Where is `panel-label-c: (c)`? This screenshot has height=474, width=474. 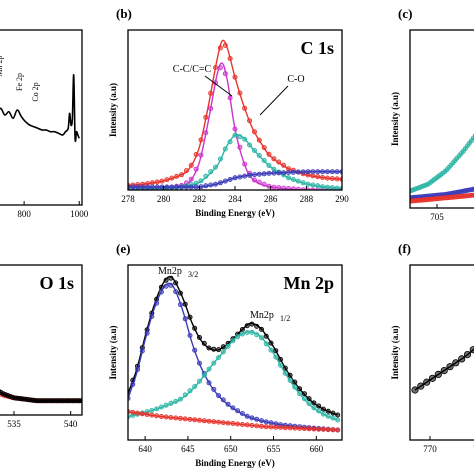 panel-label-c: (c) is located at coordinates (405, 13).